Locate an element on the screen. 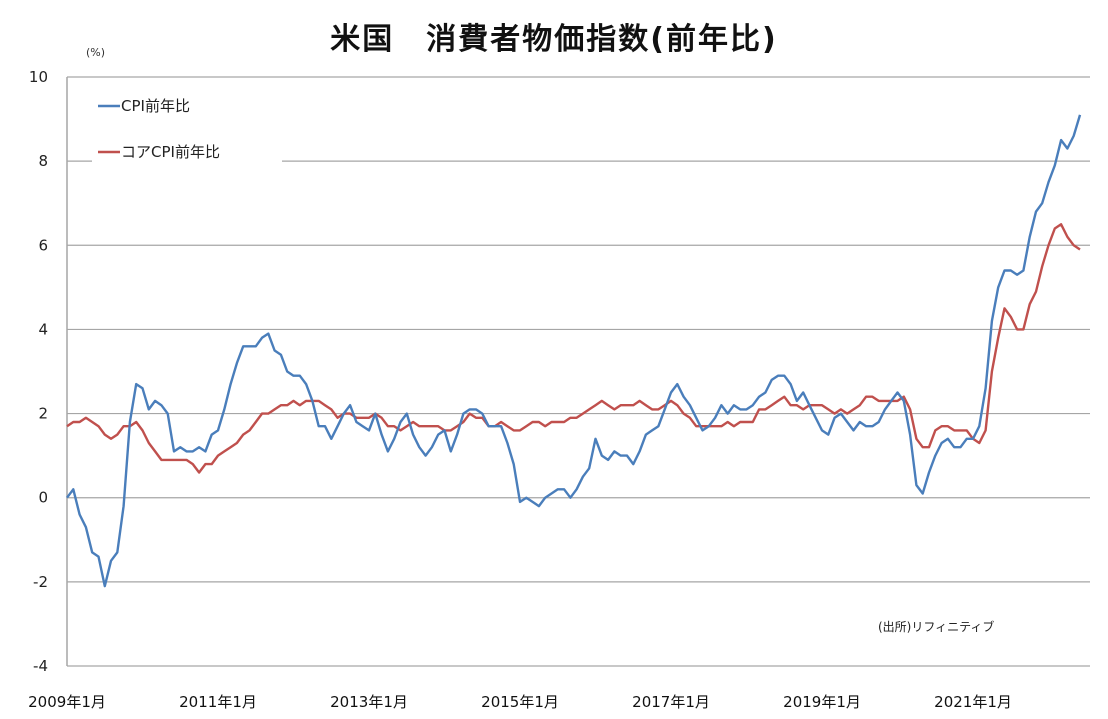 Image resolution: width=1108 pixels, height=719 pixels. legend-label: CPI前年比 is located at coordinates (155, 106).